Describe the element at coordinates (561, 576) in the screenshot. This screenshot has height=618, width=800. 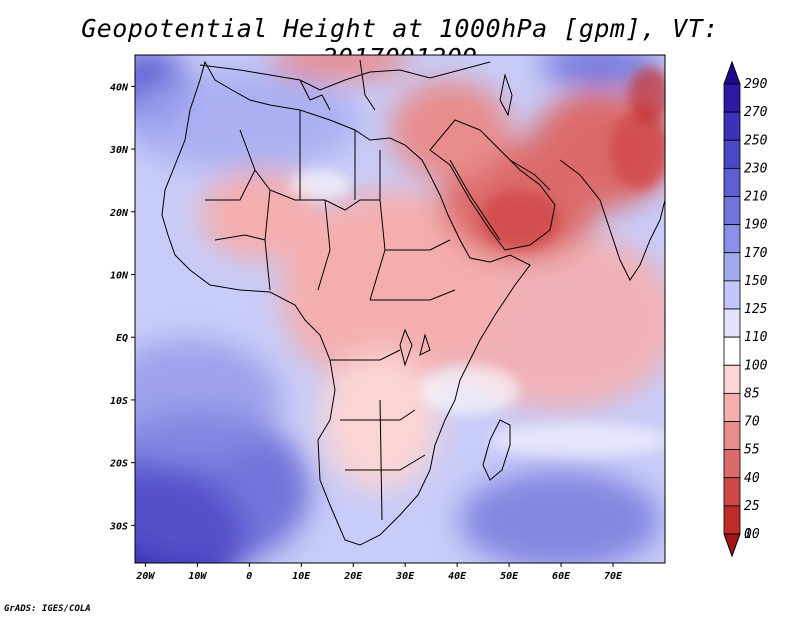
I see `lon-tick-label: 60E` at that location.